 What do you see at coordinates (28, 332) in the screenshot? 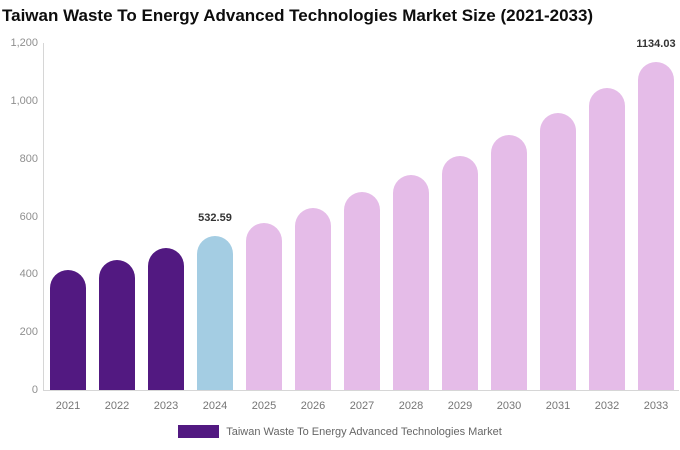
I see `y-axis-tick-label: 200` at bounding box center [28, 332].